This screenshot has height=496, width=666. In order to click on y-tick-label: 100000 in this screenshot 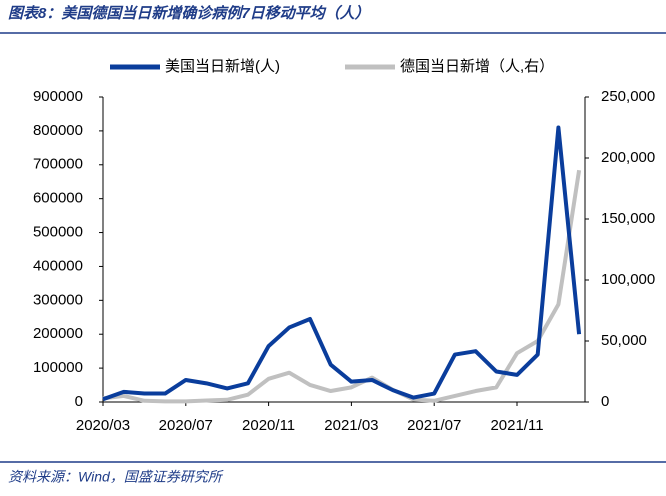, I will do `click(58, 367)`.